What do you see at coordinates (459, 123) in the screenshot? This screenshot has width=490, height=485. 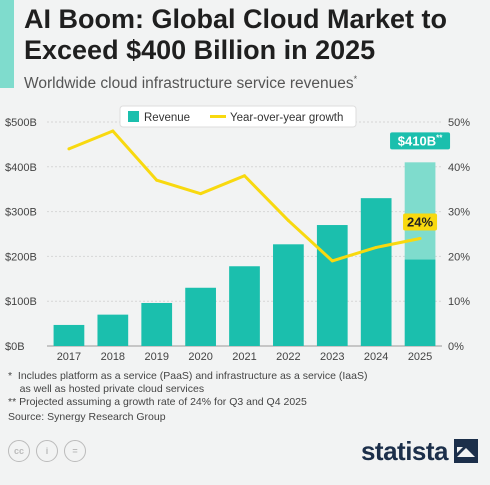 I see `y-axis-right-tick-label: 50%` at bounding box center [459, 123].